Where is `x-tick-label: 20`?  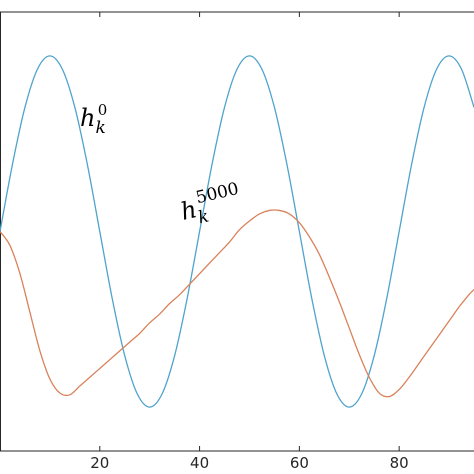 x-tick-label: 20 is located at coordinates (99, 463).